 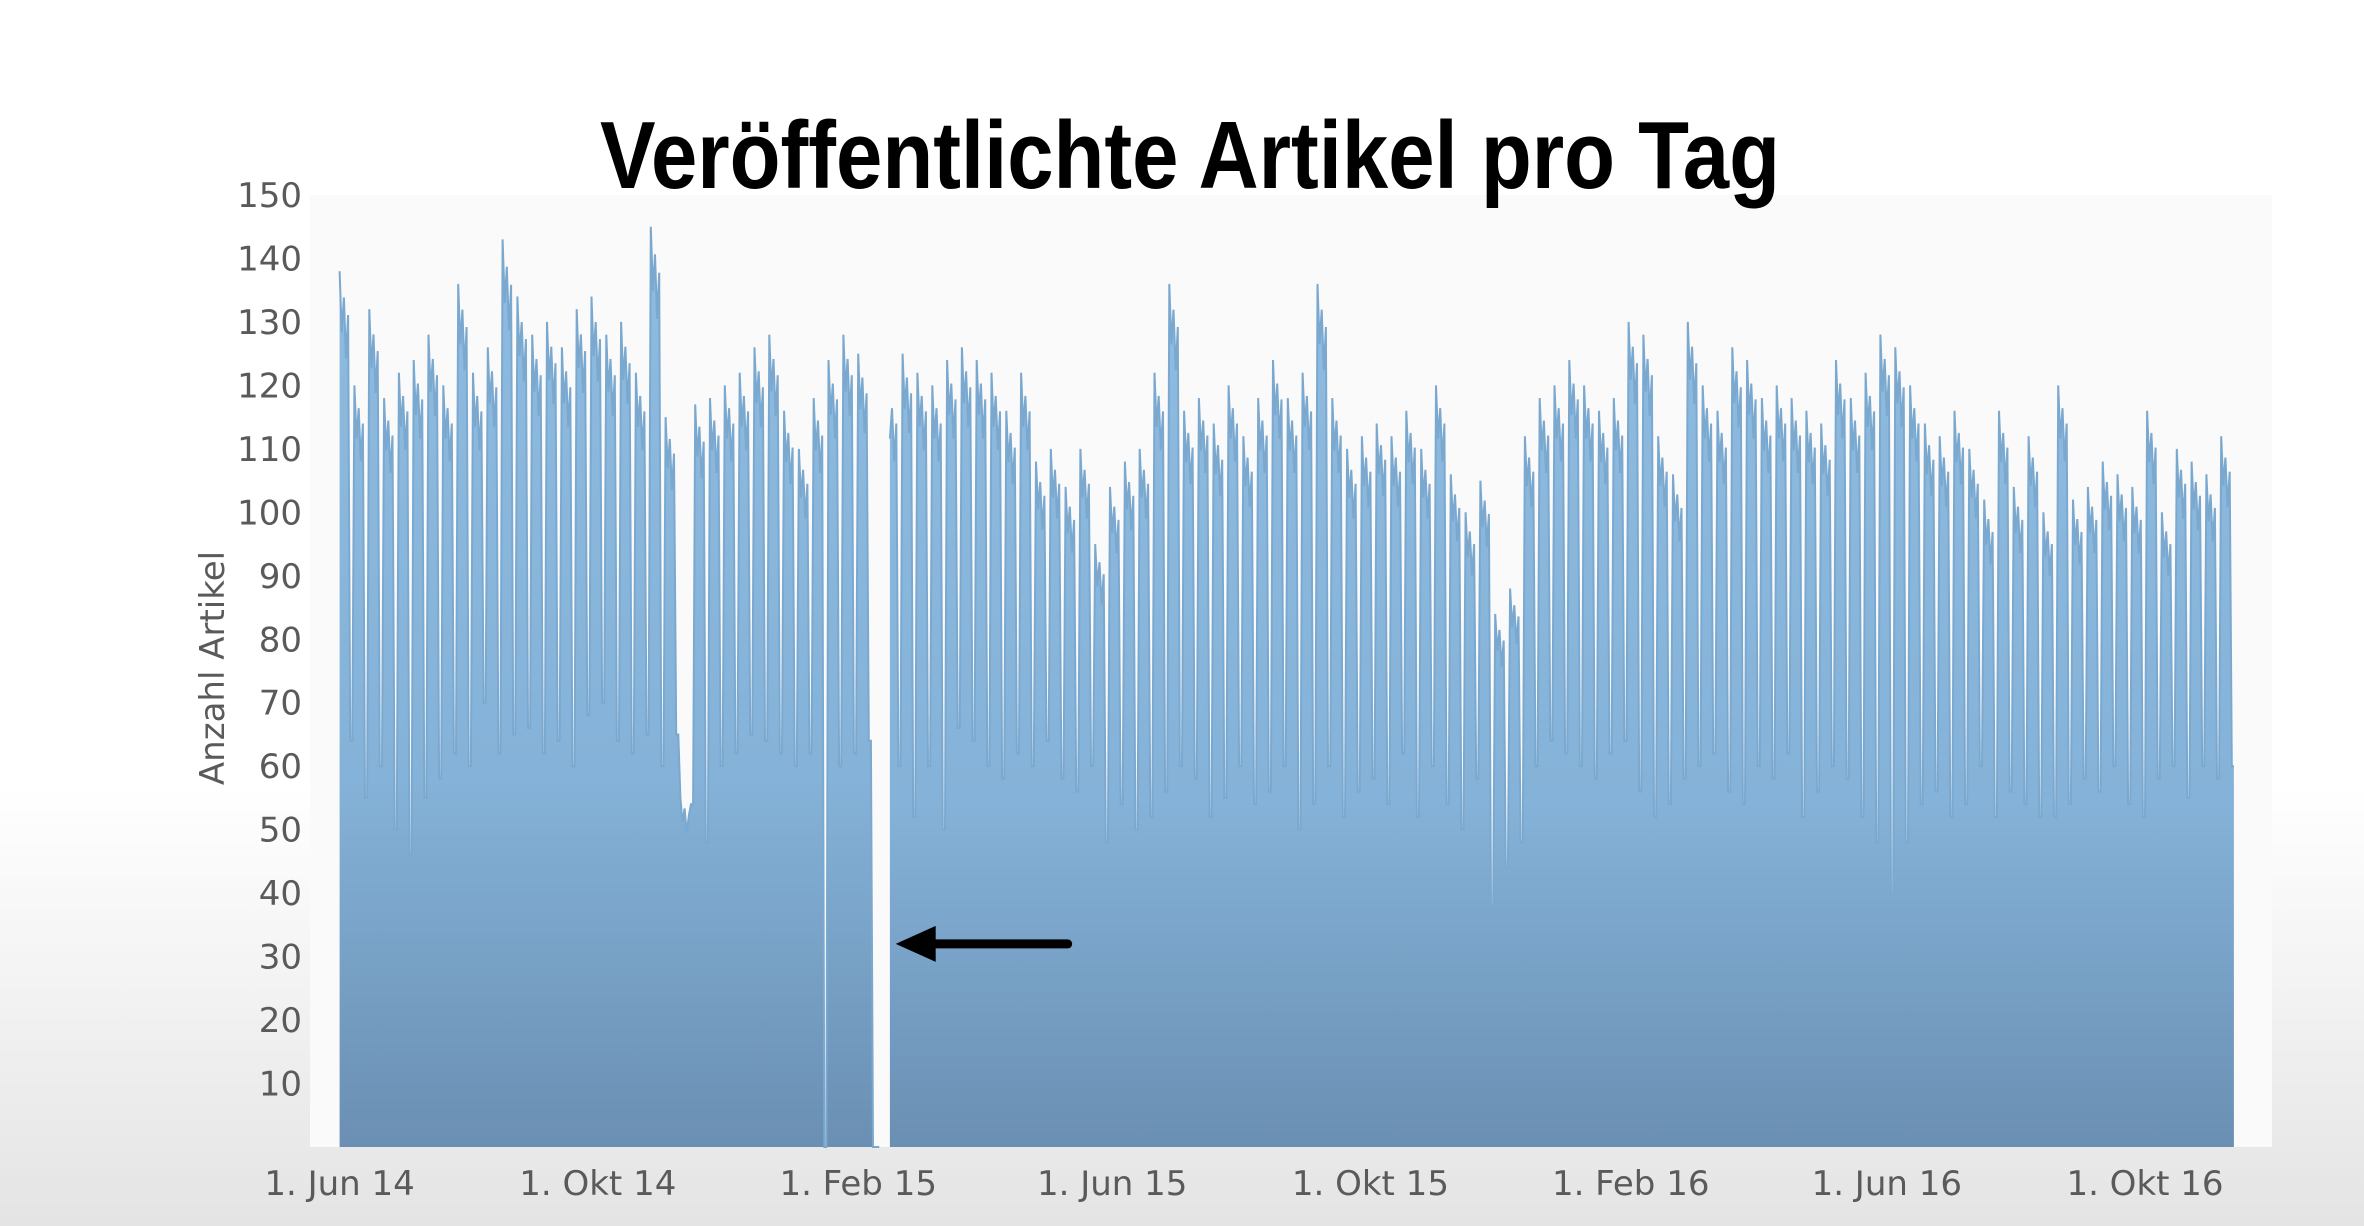 I want to click on x-tick-label: 1. Okt 14, so click(x=597, y=1184).